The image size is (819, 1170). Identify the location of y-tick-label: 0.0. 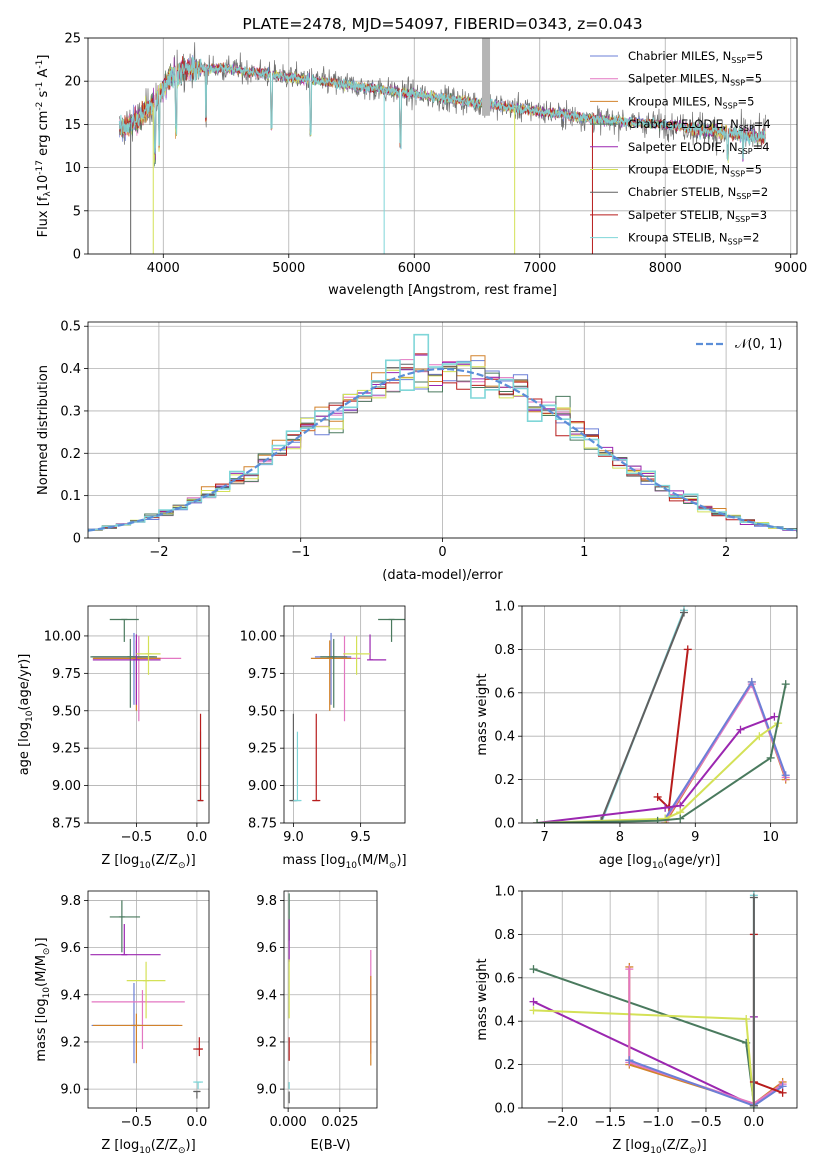
(504, 1109).